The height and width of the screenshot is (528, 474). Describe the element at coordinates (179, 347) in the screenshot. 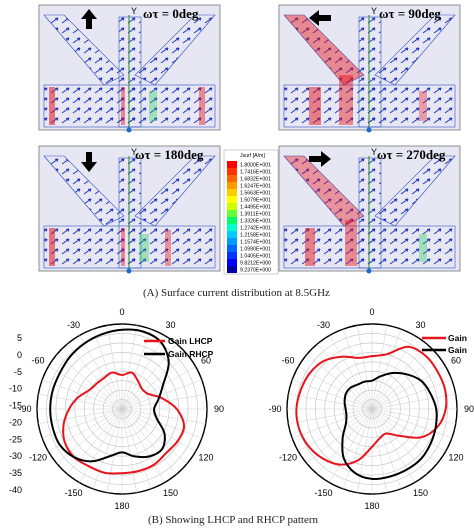

I see `legend-left: Gain LHCP Gain RHCP` at that location.